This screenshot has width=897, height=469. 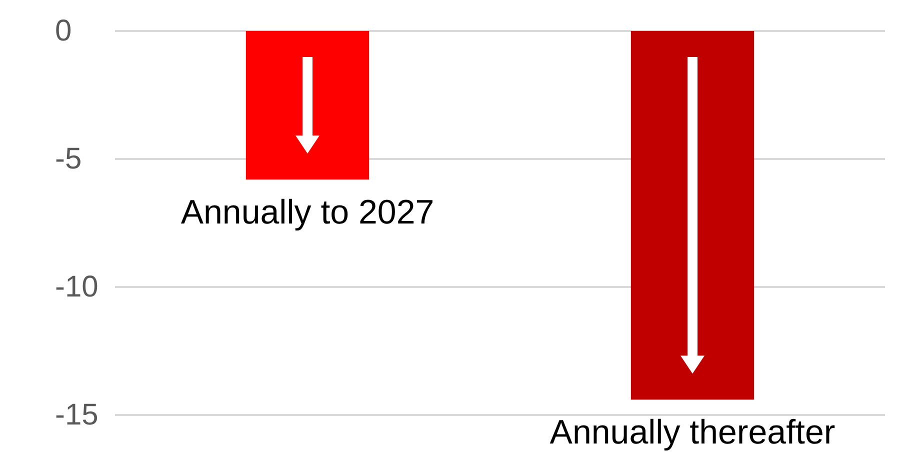 What do you see at coordinates (76, 287) in the screenshot?
I see `y-tick-label: -10` at bounding box center [76, 287].